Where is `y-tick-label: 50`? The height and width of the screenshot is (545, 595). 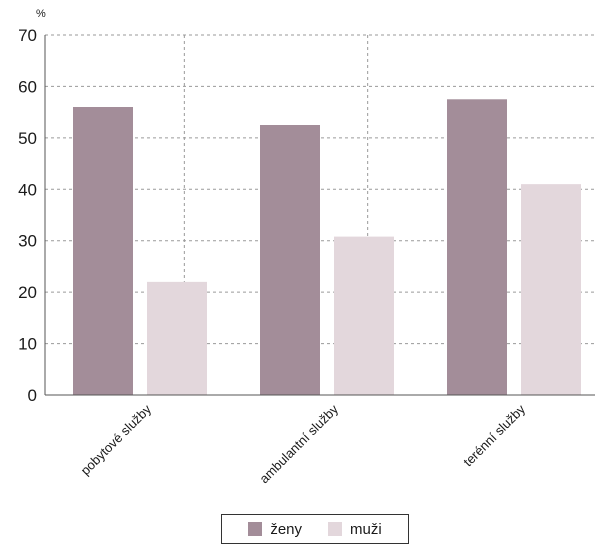 y-tick-label: 50 is located at coordinates (27, 138).